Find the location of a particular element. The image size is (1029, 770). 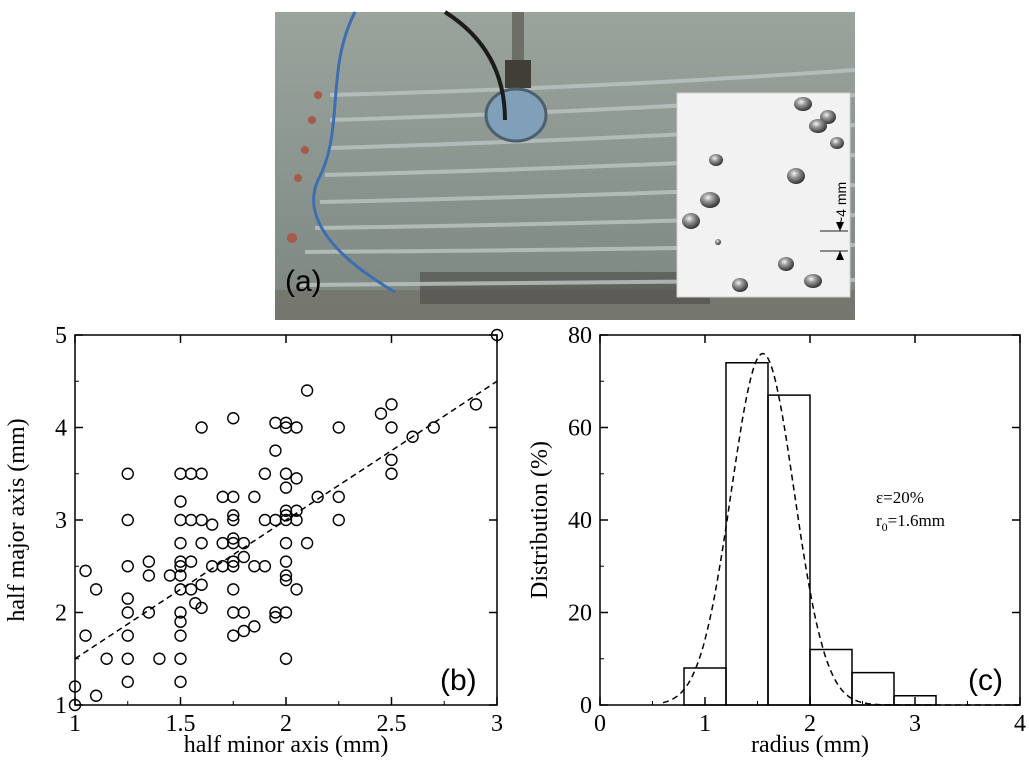

probe-body is located at coordinates (518, 74).